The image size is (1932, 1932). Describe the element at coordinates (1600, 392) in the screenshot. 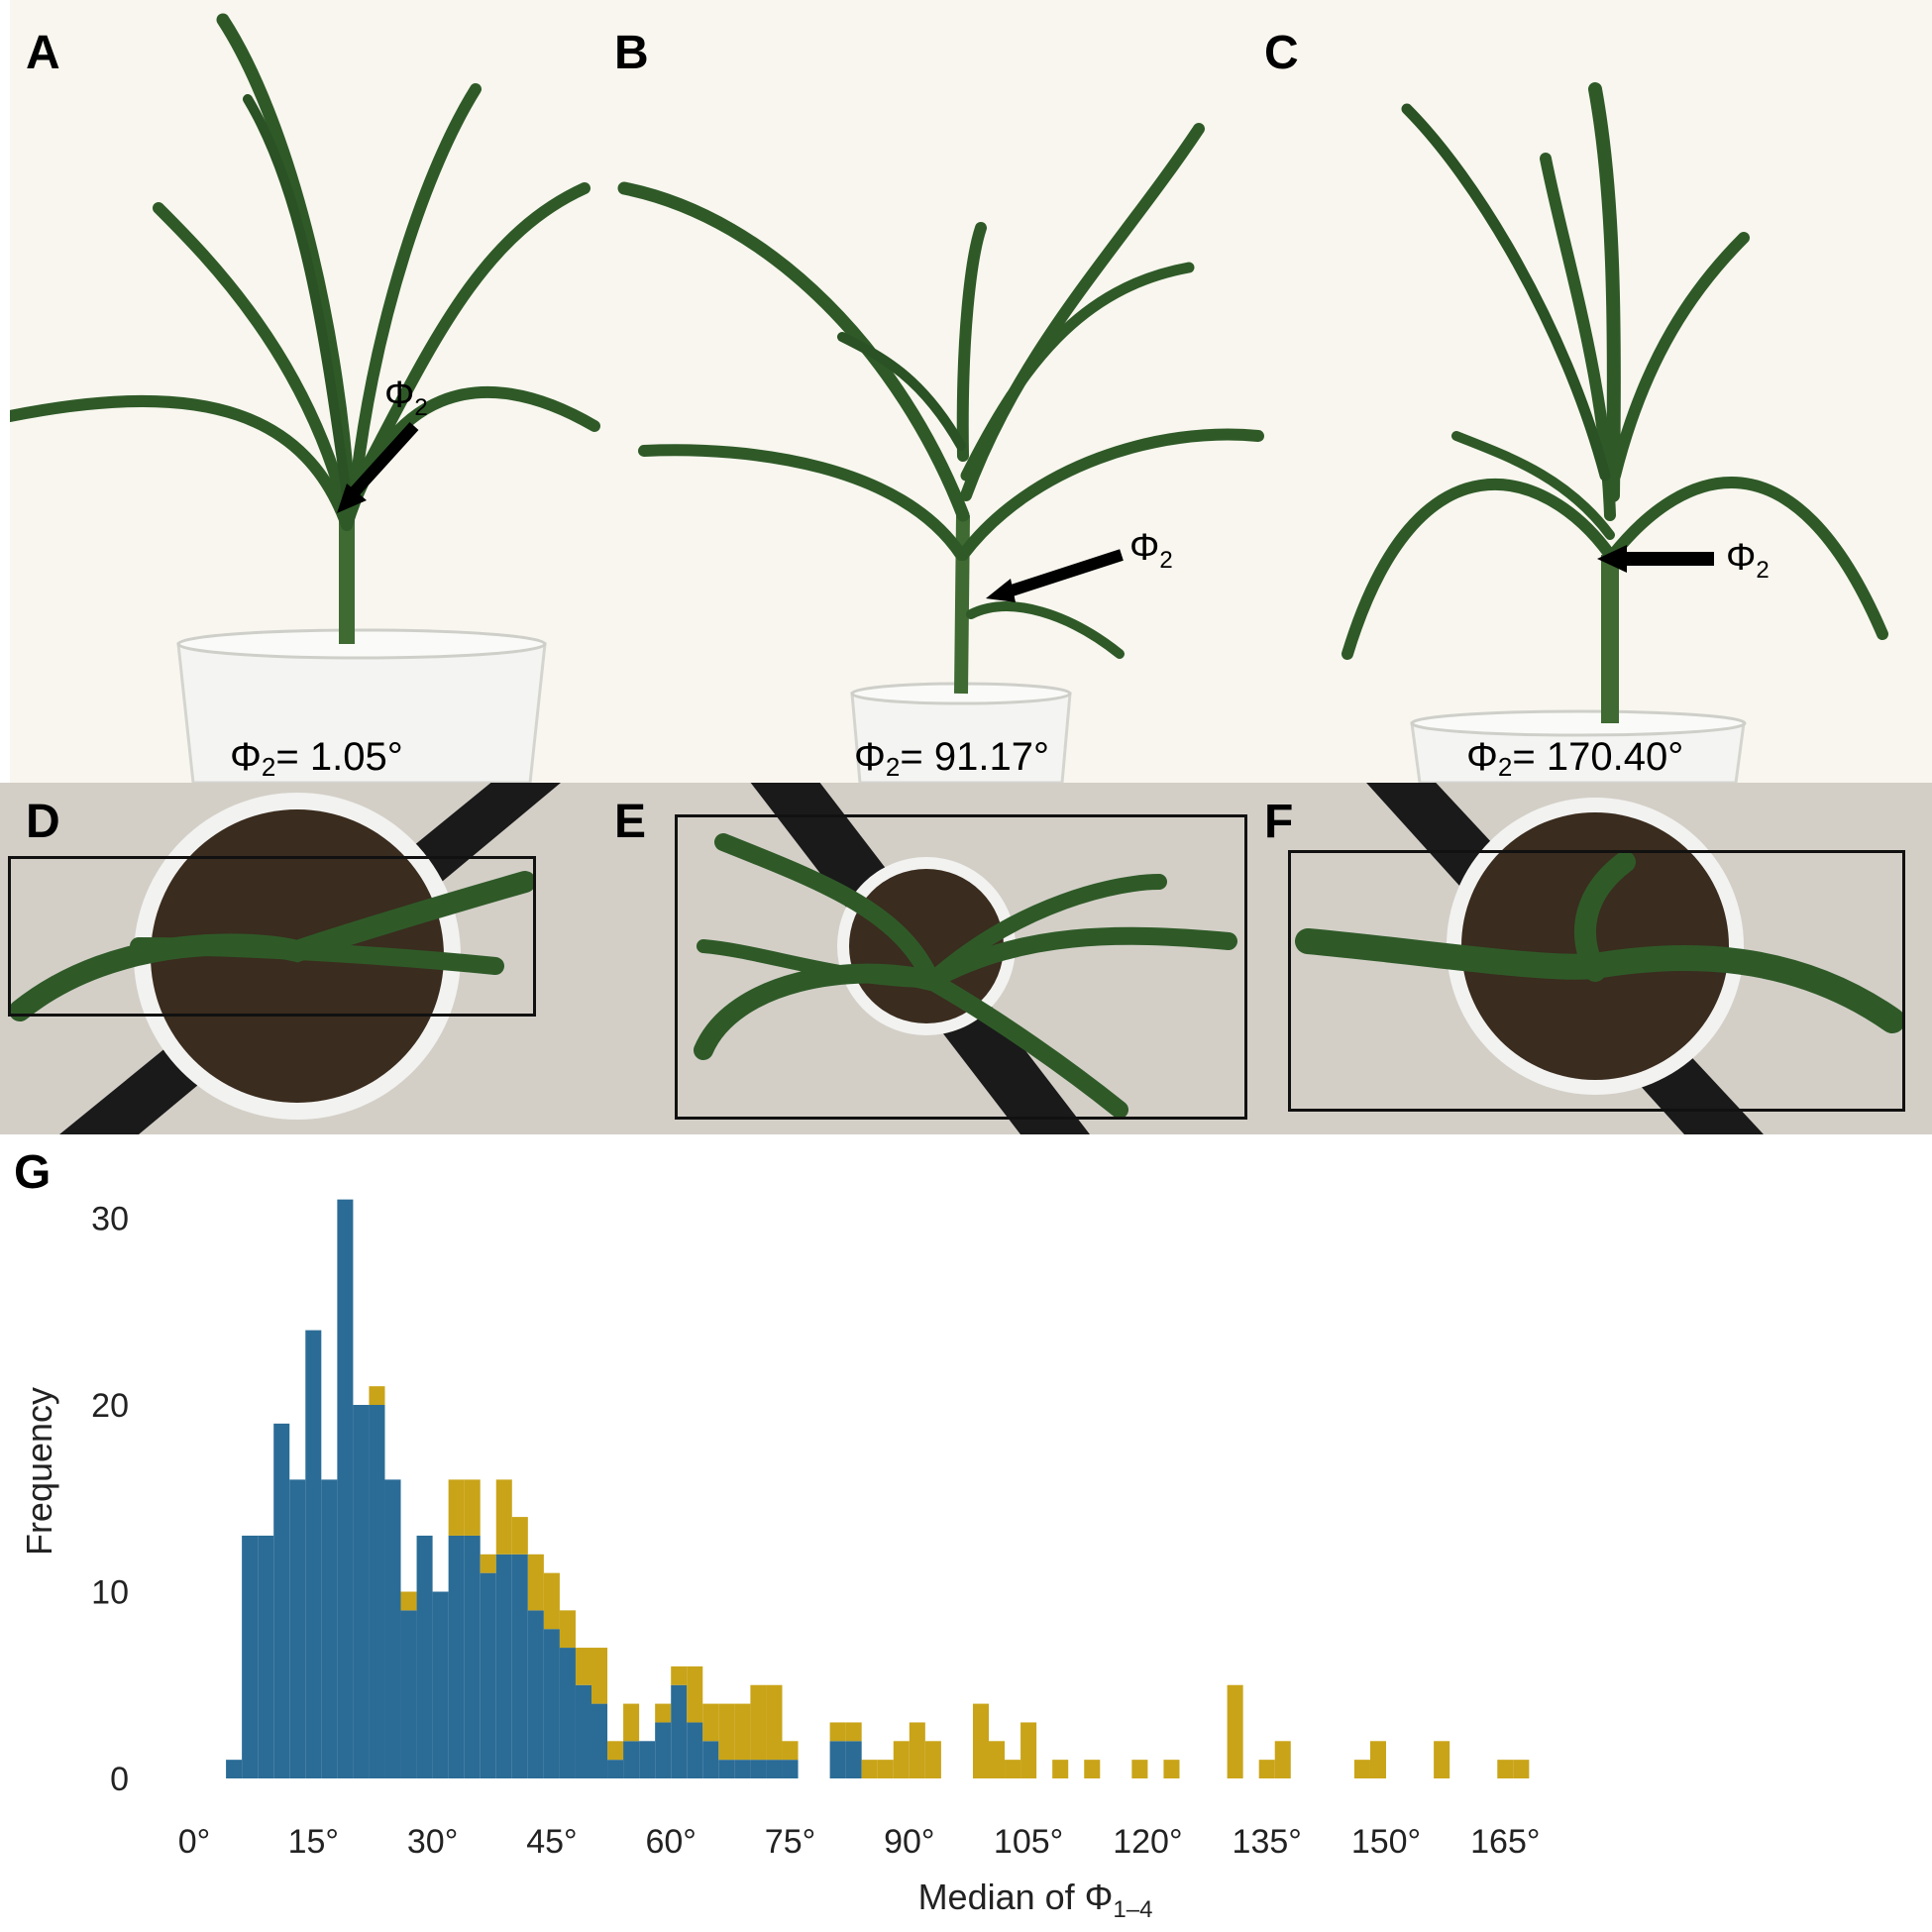

I see `plant-c-illustration` at that location.